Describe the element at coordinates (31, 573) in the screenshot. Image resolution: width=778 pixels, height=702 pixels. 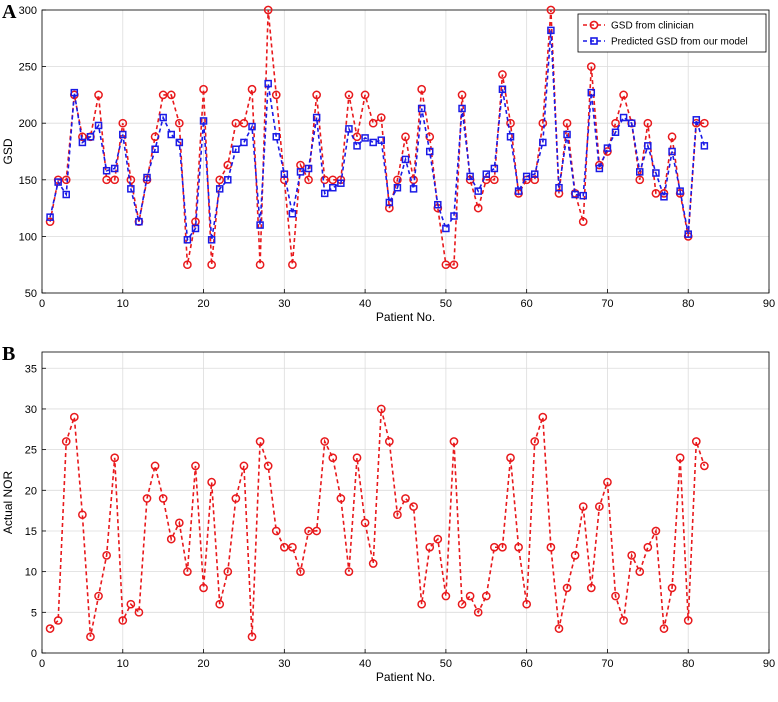
I see `panel-b-y-tick-label: 10` at that location.